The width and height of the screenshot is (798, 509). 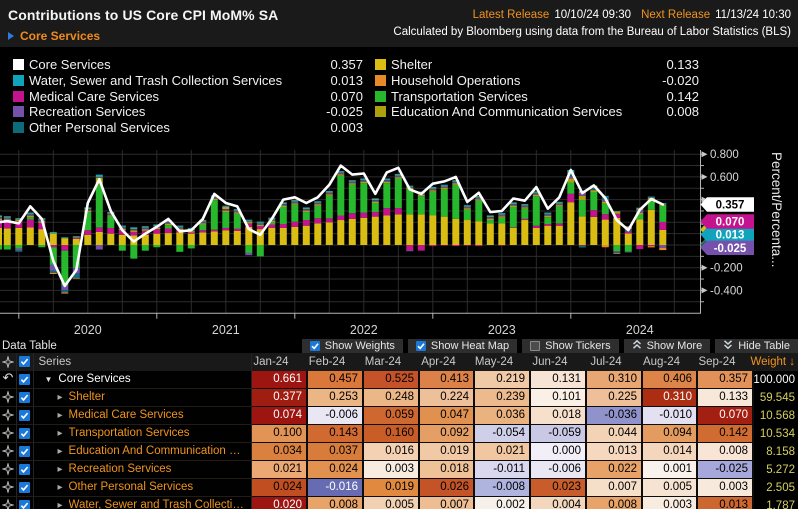 What do you see at coordinates (661, 361) in the screenshot?
I see `column-header-aug-24: Aug-24` at bounding box center [661, 361].